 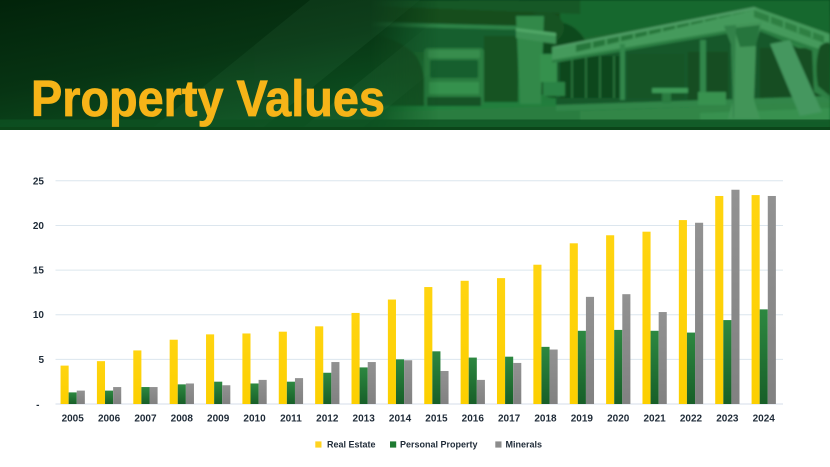 I want to click on svg-text: 2006, so click(x=109, y=419).